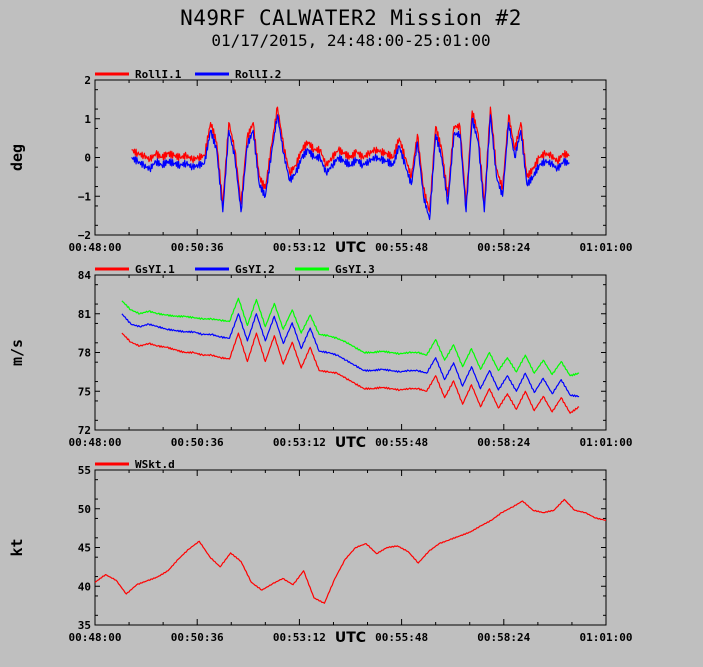 This screenshot has height=667, width=703. What do you see at coordinates (84, 353) in the screenshot?
I see `y-tick-label: 78` at bounding box center [84, 353].